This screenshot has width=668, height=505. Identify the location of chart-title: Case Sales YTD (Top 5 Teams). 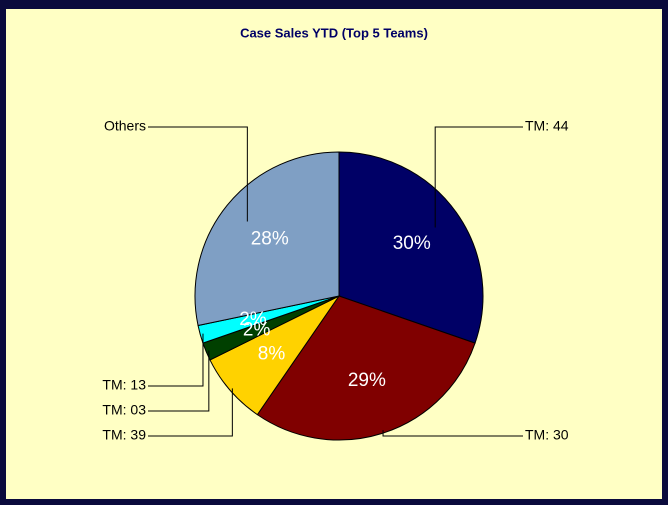
(334, 32).